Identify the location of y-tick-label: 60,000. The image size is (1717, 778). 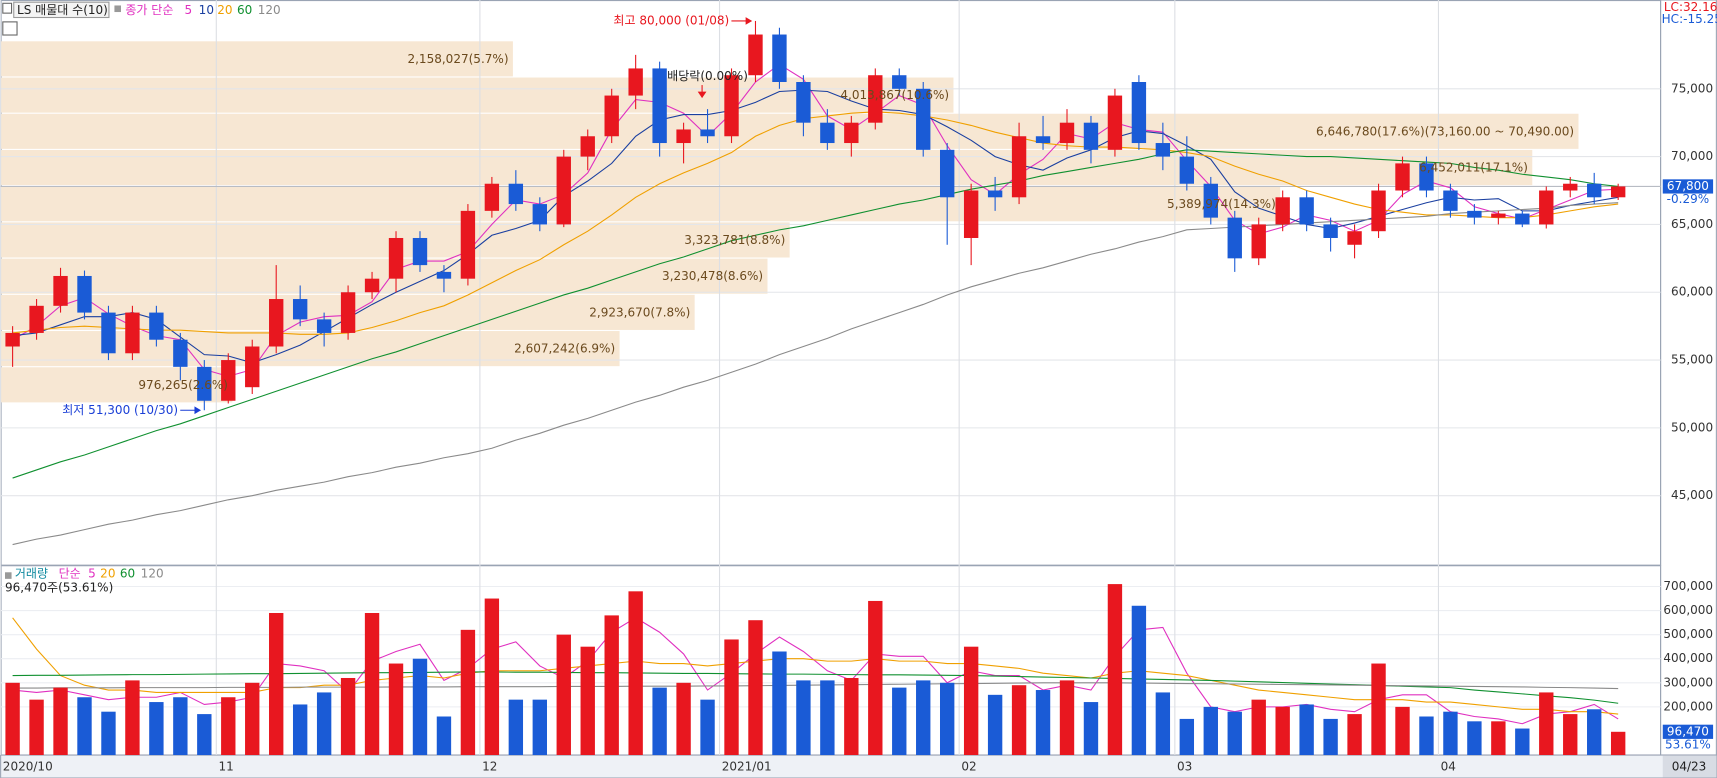
(1692, 292).